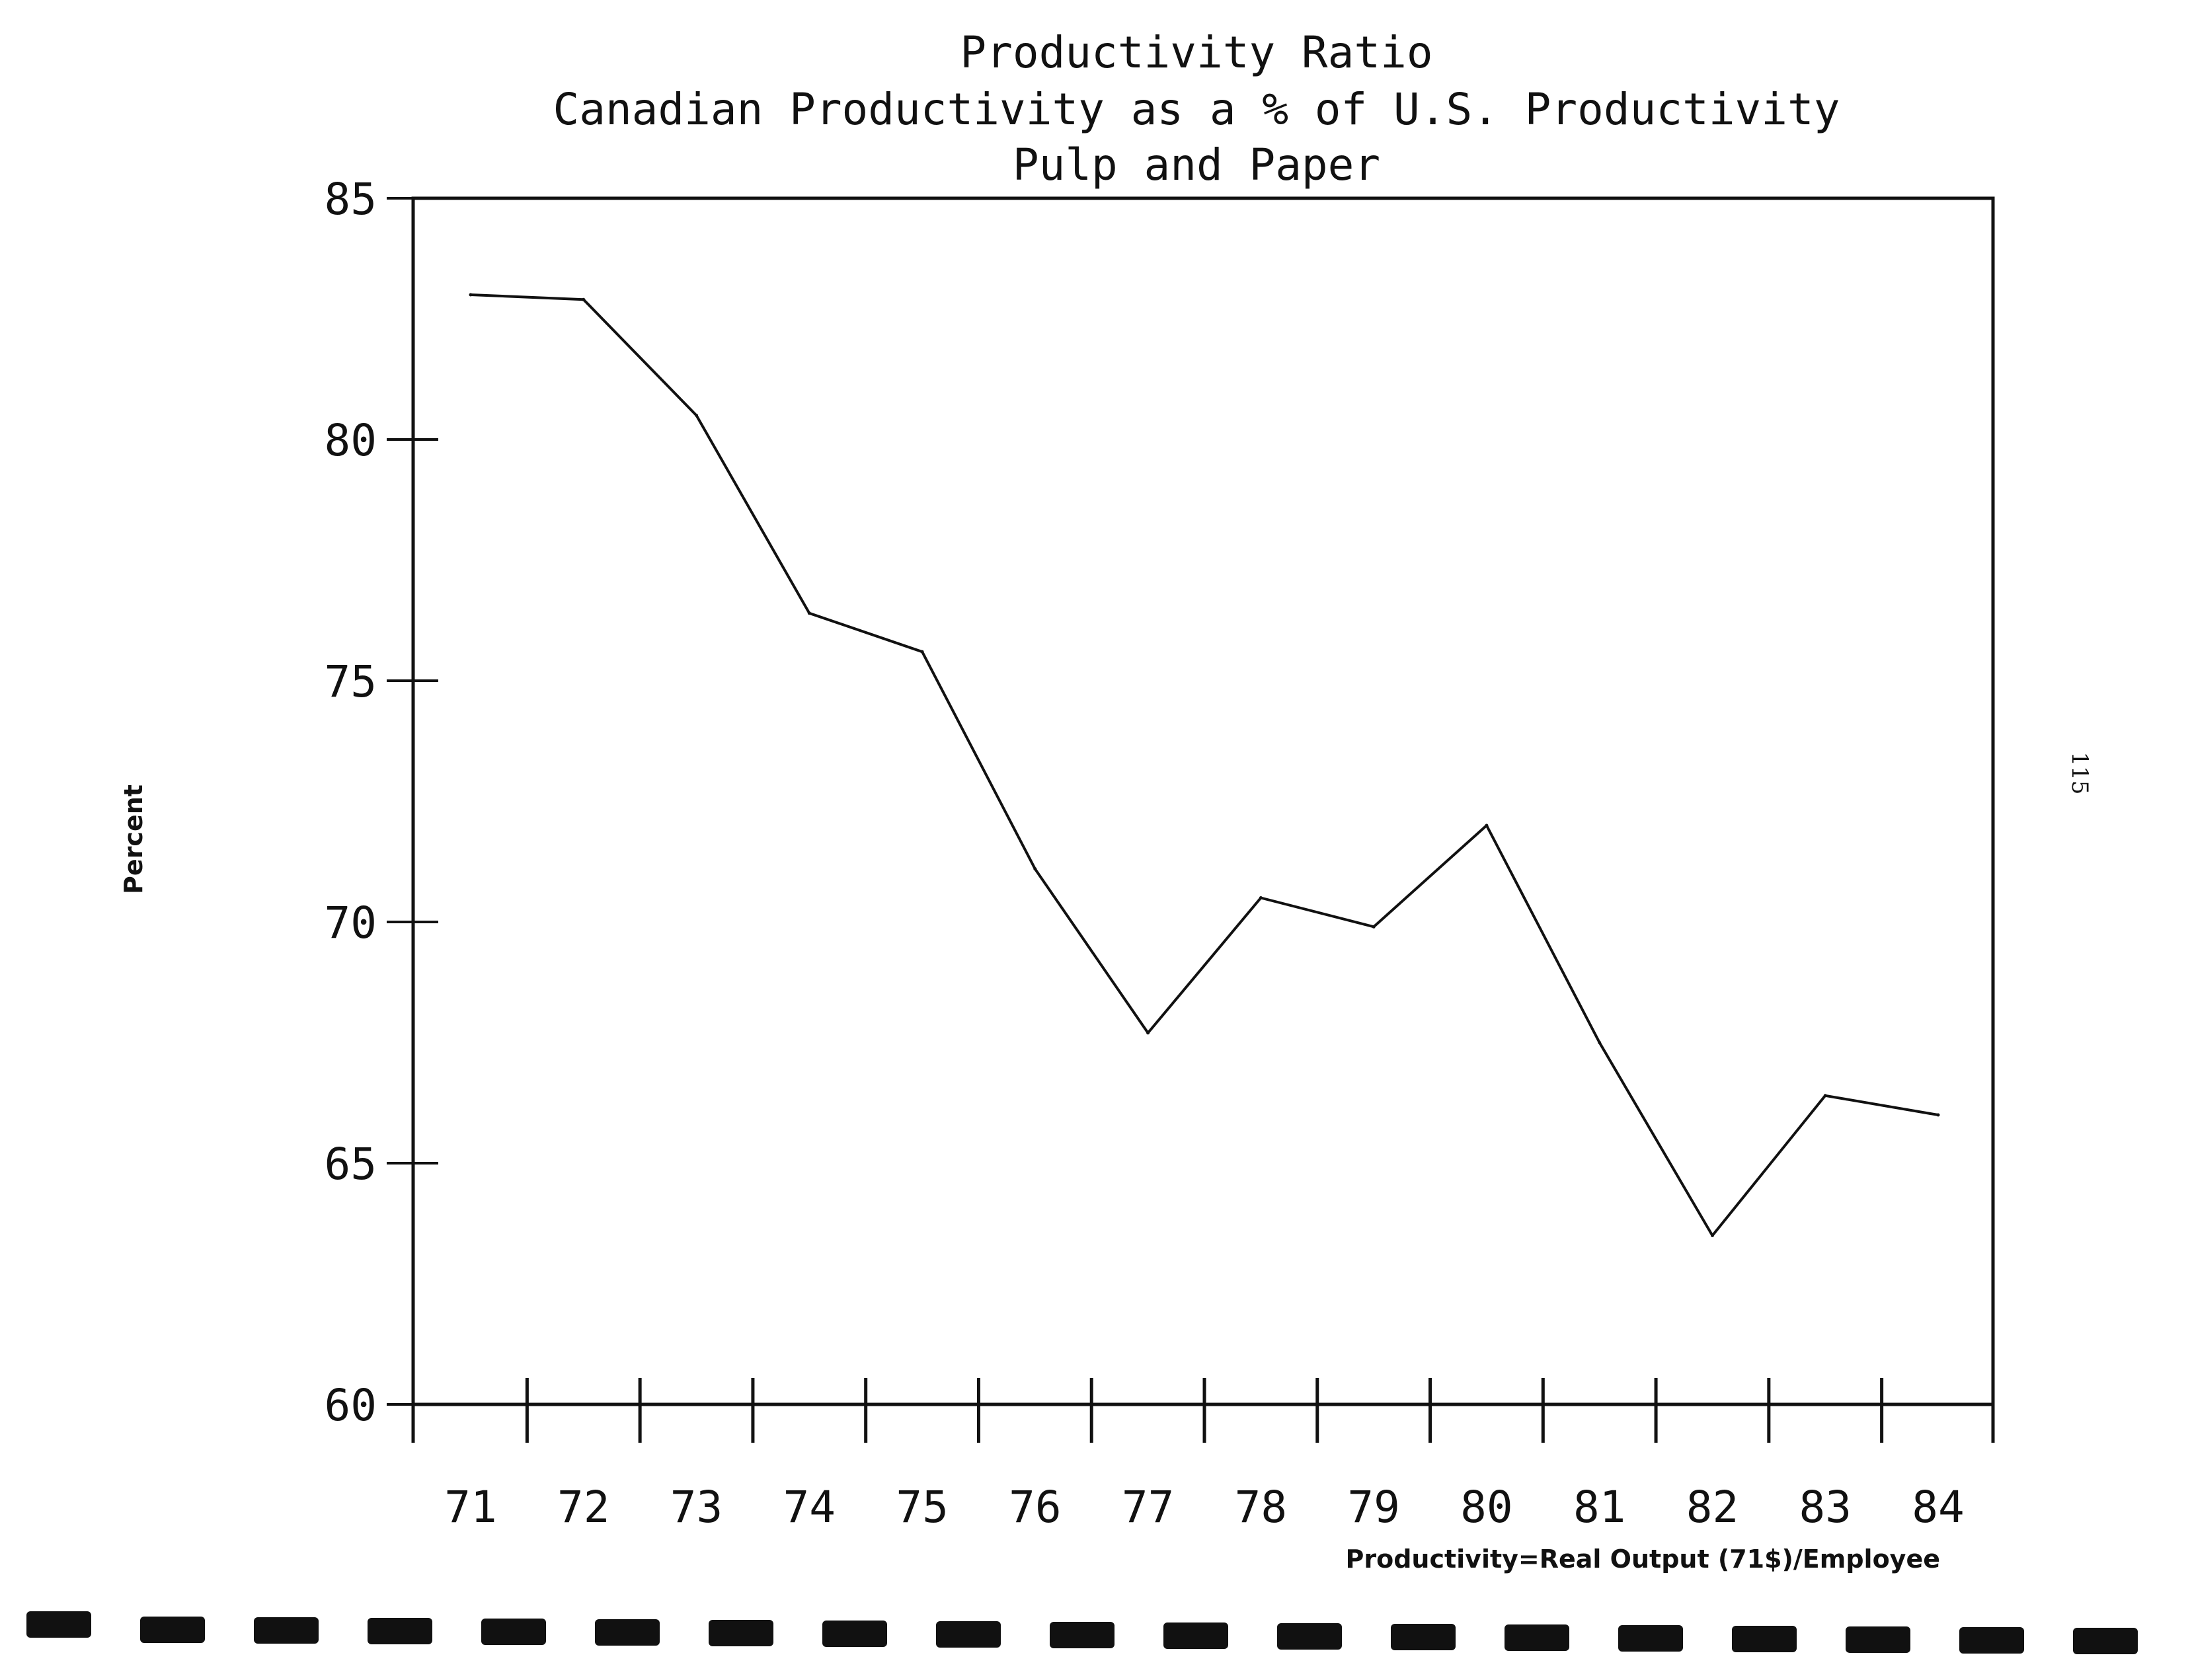 The height and width of the screenshot is (1680, 2190). What do you see at coordinates (1712, 1507) in the screenshot?
I see `x-tick-label: 82` at bounding box center [1712, 1507].